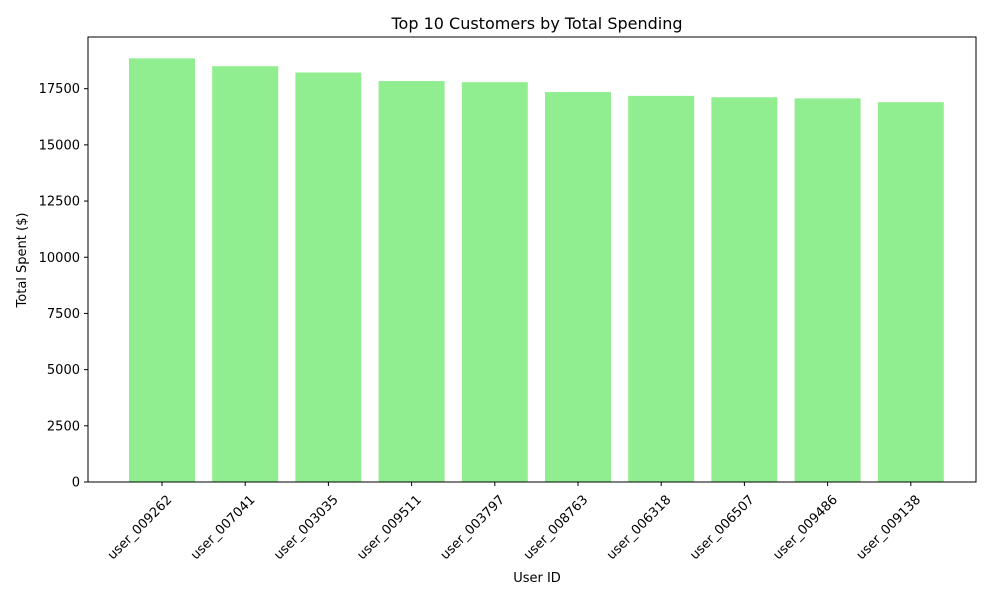 This screenshot has height=604, width=1000. What do you see at coordinates (556, 528) in the screenshot?
I see `x-tick-label: user_008763` at bounding box center [556, 528].